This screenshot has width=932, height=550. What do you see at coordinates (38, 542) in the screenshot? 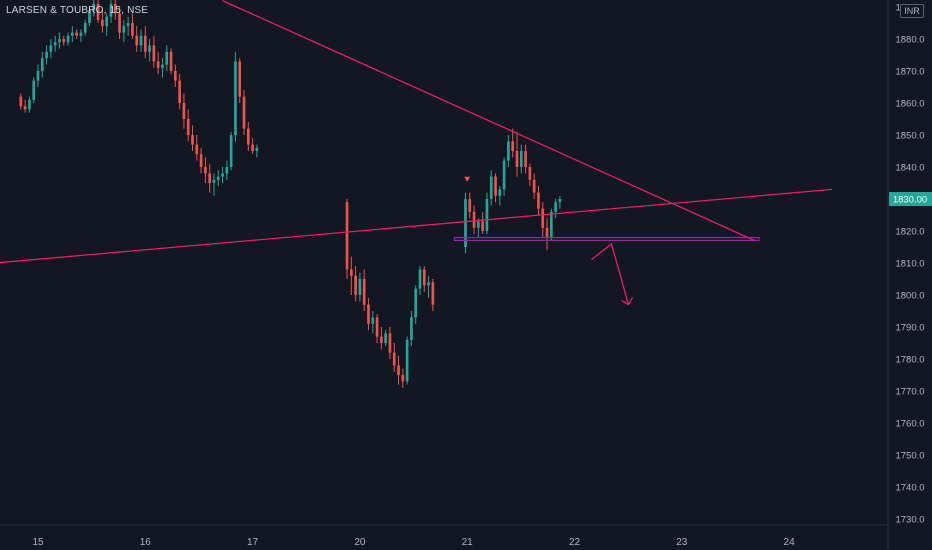
I see `x-tick-label: 15` at bounding box center [38, 542].